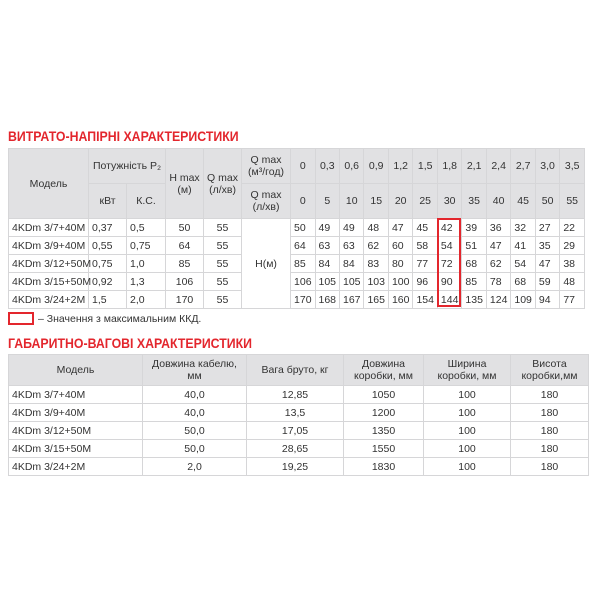  Describe the element at coordinates (572, 263) in the screenshot. I see `head-value-cell: 38` at that location.